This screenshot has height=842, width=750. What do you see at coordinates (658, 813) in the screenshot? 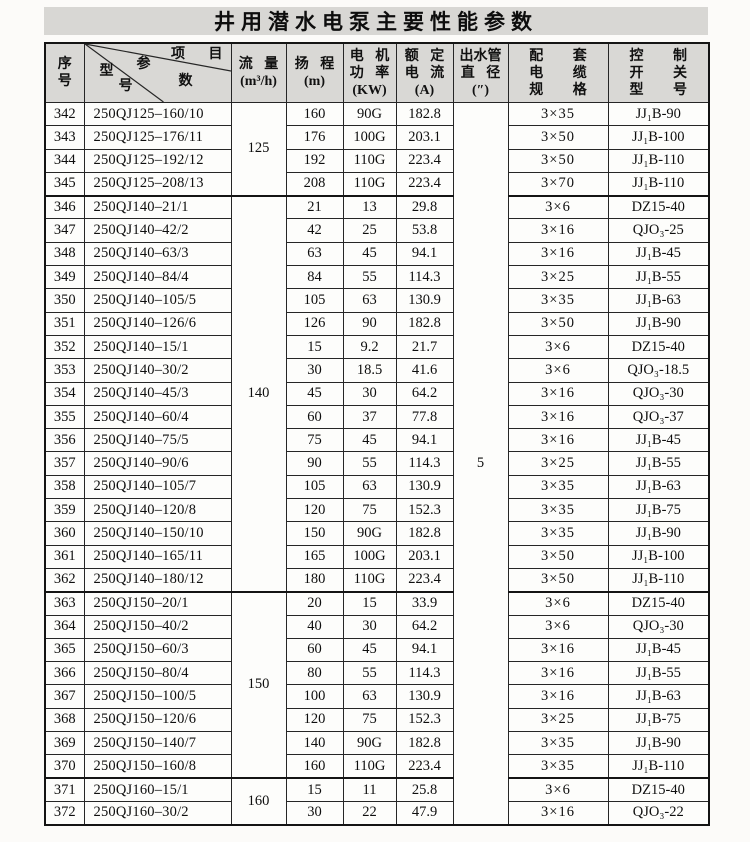
I see `switch-cell: QJO₃-22` at bounding box center [658, 813].